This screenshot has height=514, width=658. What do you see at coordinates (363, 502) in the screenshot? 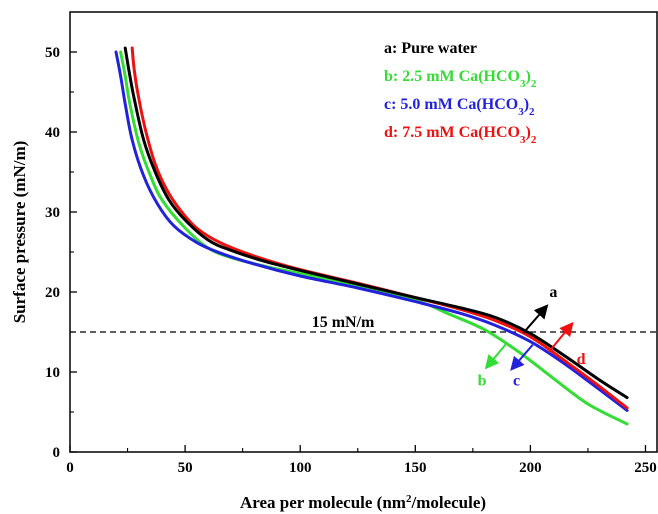
I see `x-axis-title: Area per molecule (nm2/molecule)` at bounding box center [363, 502].